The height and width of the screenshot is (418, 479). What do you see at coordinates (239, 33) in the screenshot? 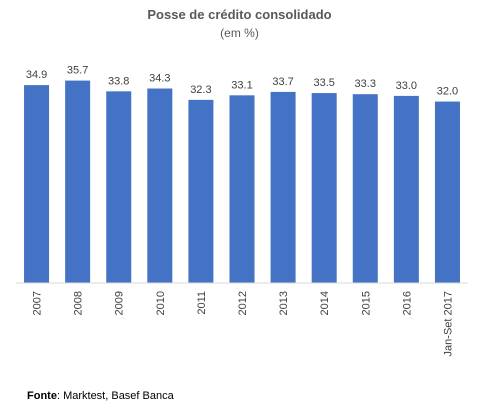
I see `chart-subtitle: (em %)` at bounding box center [239, 33].